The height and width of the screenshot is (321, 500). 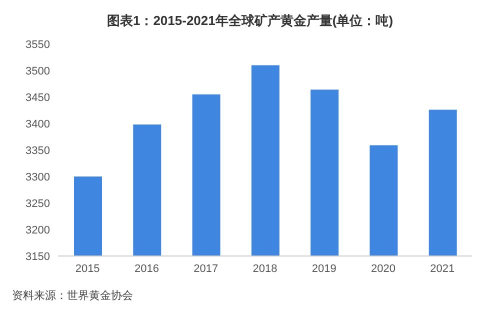 What do you see at coordinates (87, 268) in the screenshot?
I see `x-tick-label: 2015` at bounding box center [87, 268].